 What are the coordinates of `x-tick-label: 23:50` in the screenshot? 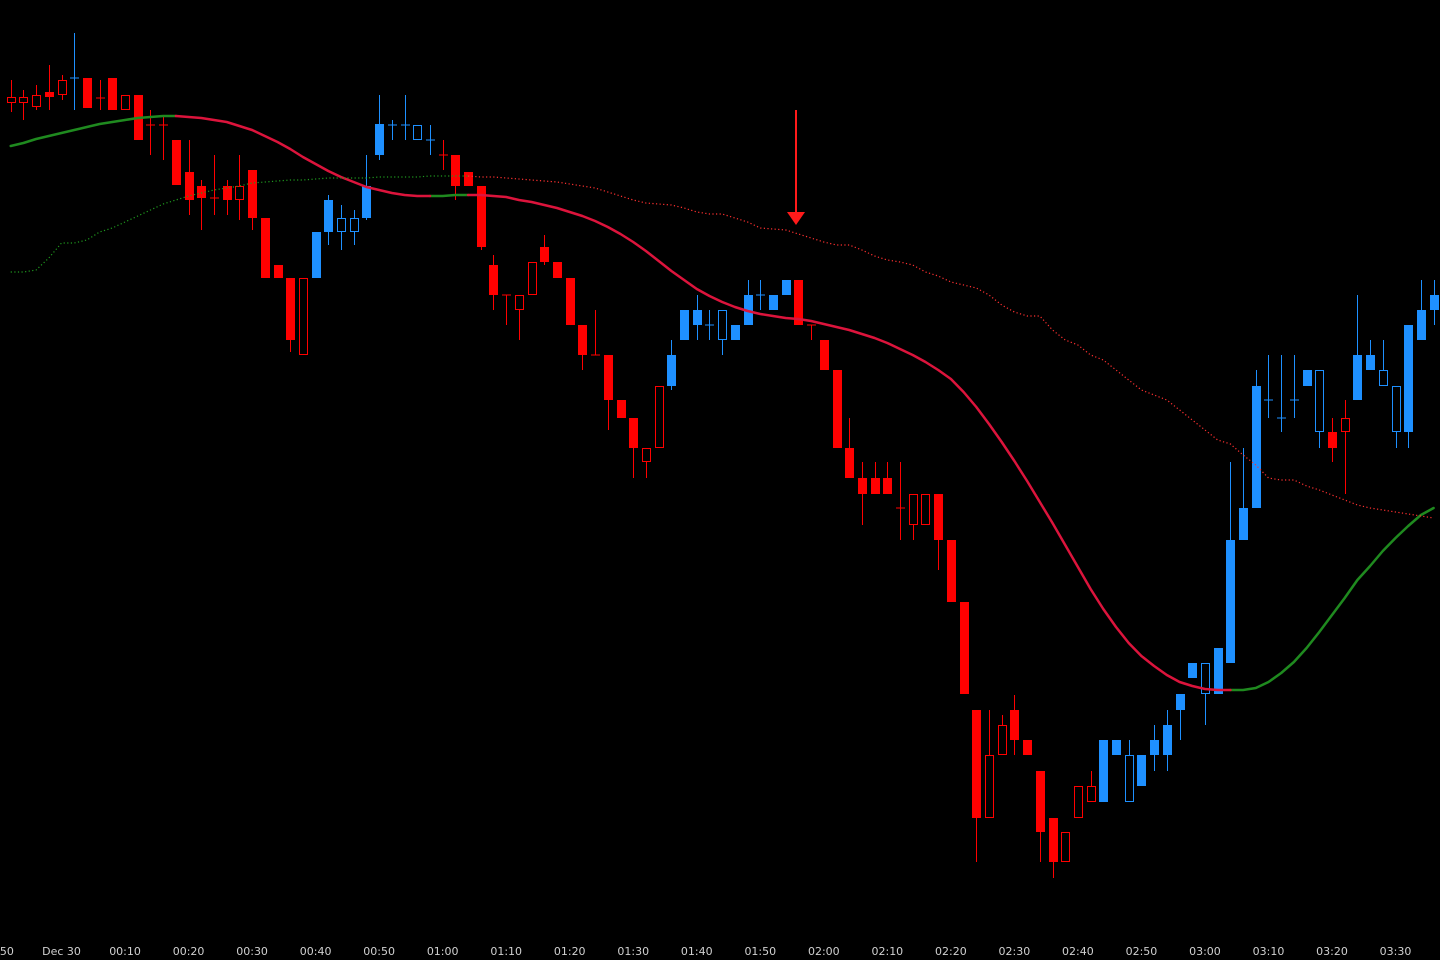 It's located at (7, 951).